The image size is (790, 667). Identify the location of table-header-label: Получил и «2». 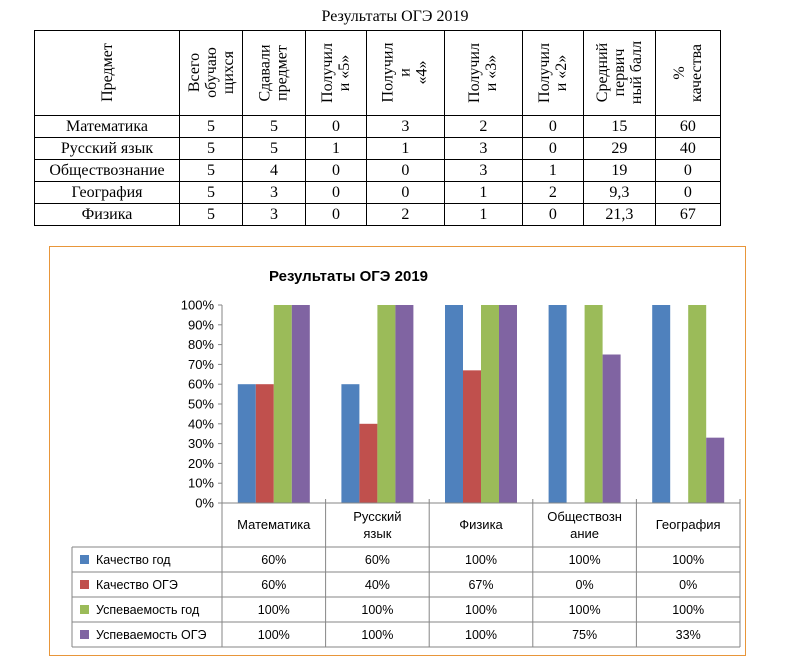
(552, 72).